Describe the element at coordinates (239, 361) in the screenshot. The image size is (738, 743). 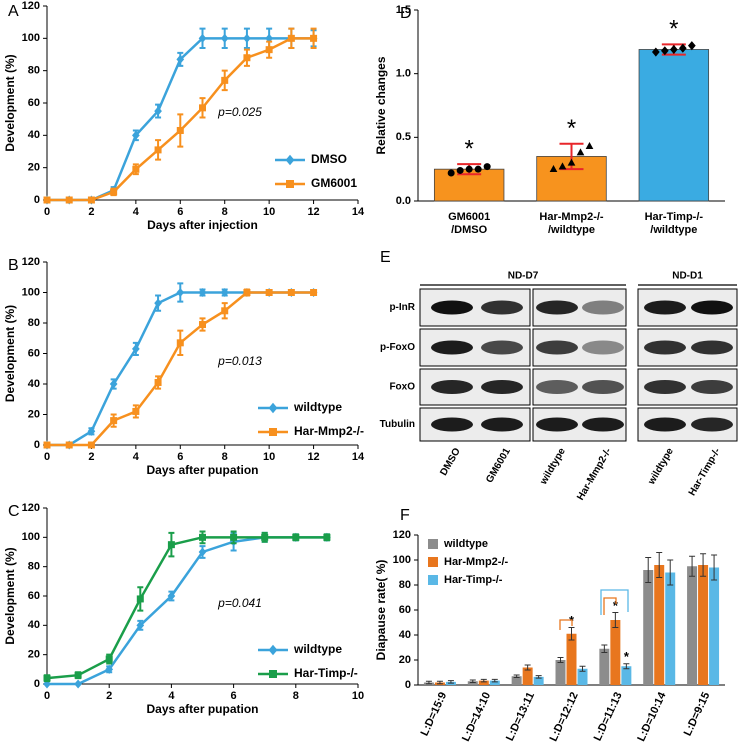
I see `annotation: p=0.013` at that location.